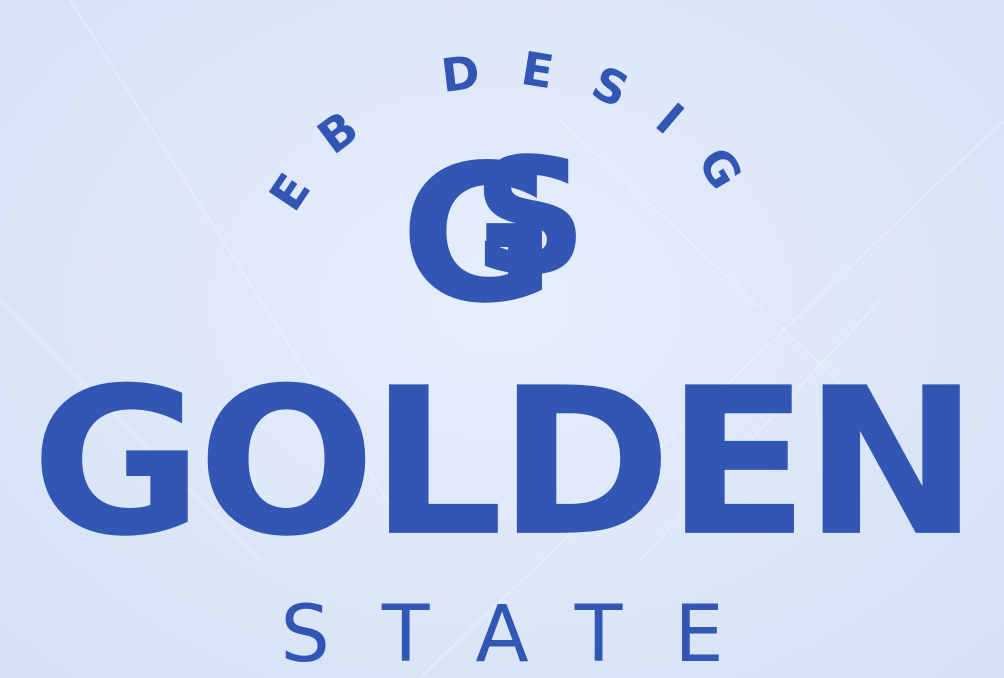  I want to click on monogram-letter-s: S, so click(529, 216).